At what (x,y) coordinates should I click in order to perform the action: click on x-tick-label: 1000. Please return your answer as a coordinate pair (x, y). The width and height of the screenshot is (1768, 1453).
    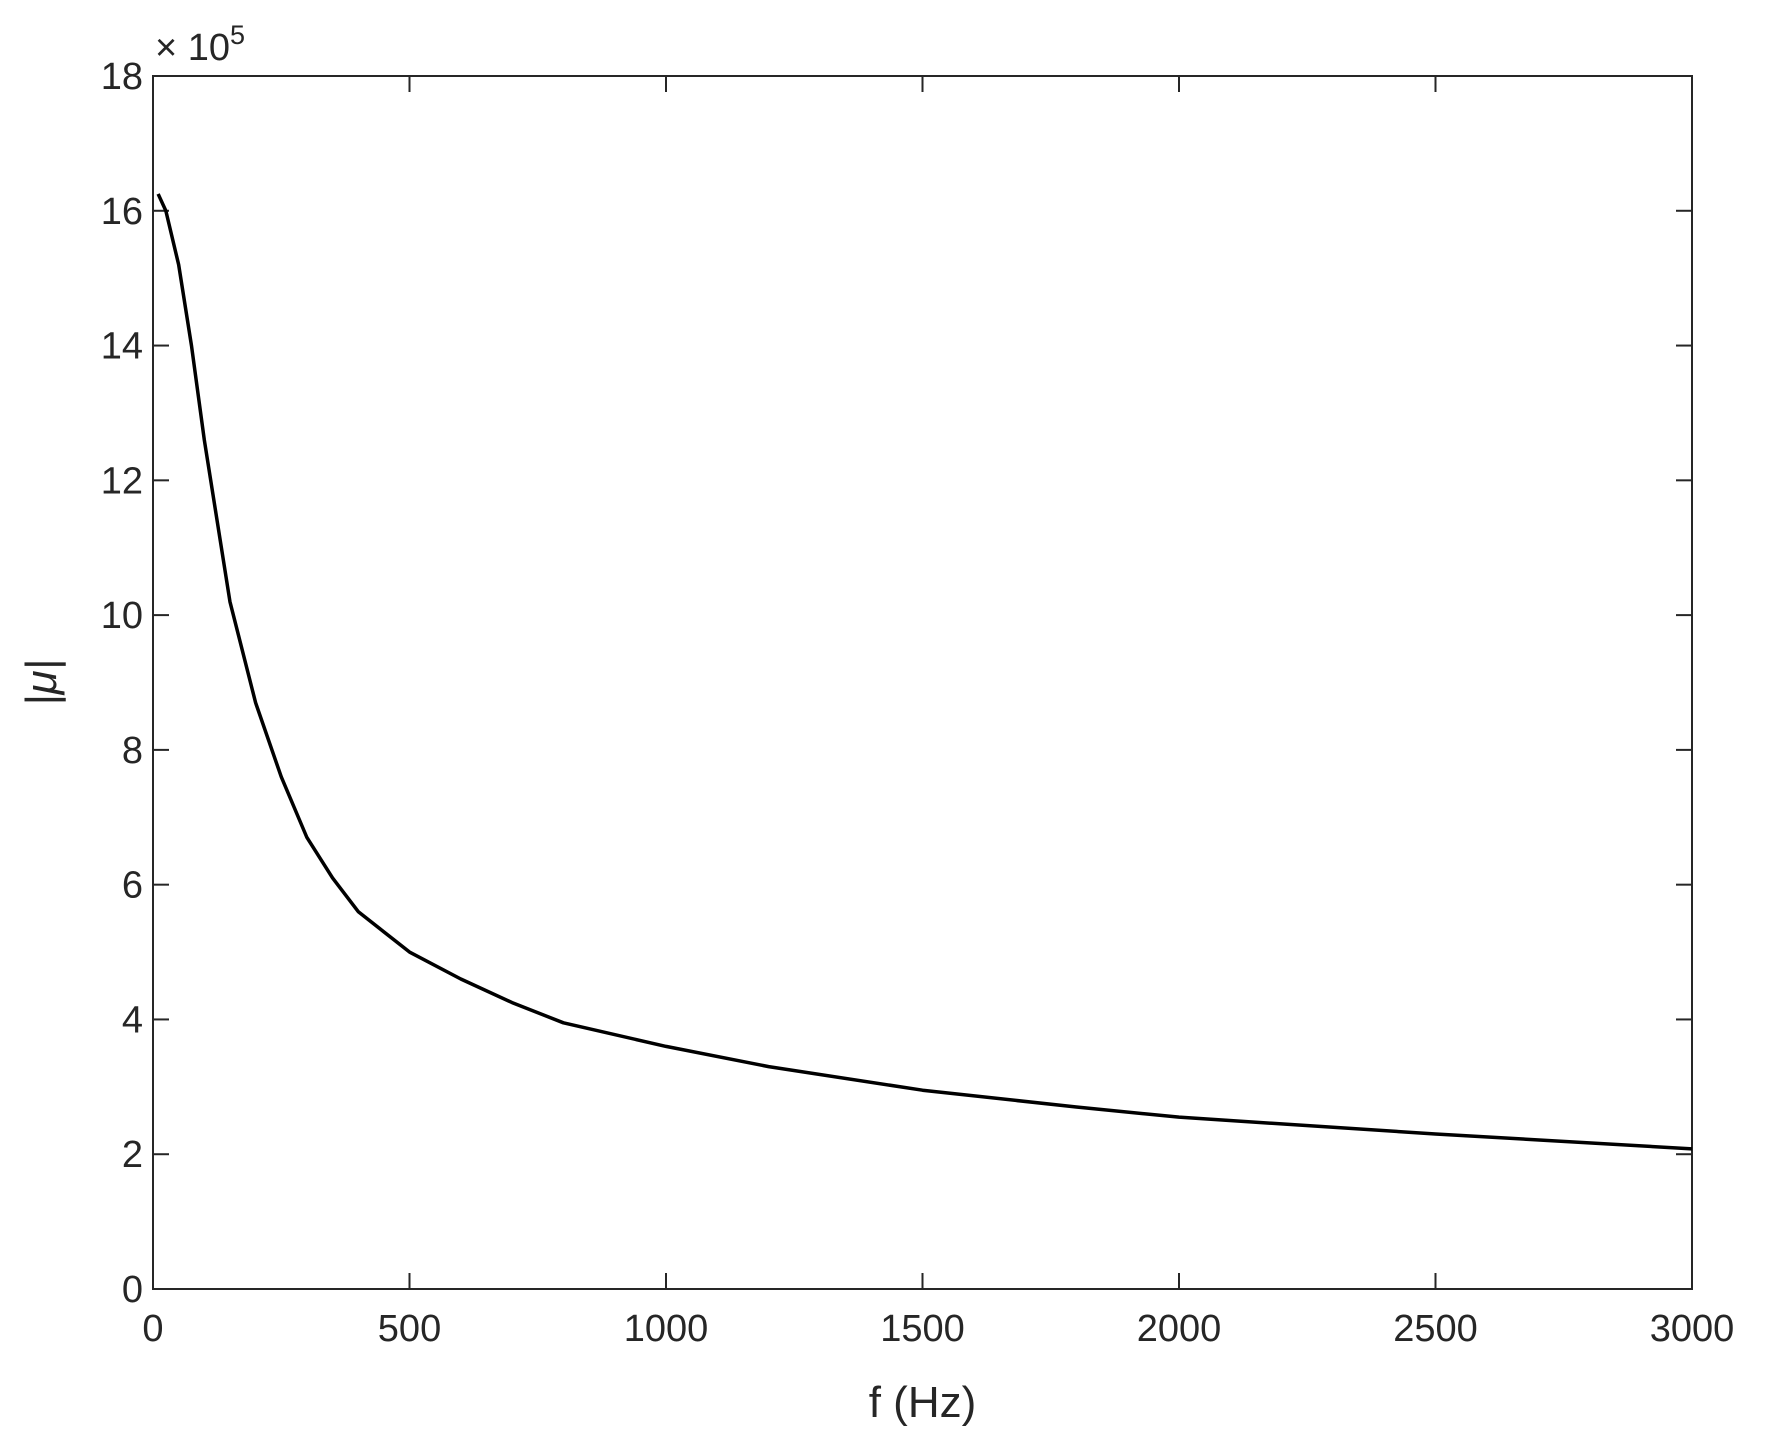
    Looking at the image, I should click on (666, 1329).